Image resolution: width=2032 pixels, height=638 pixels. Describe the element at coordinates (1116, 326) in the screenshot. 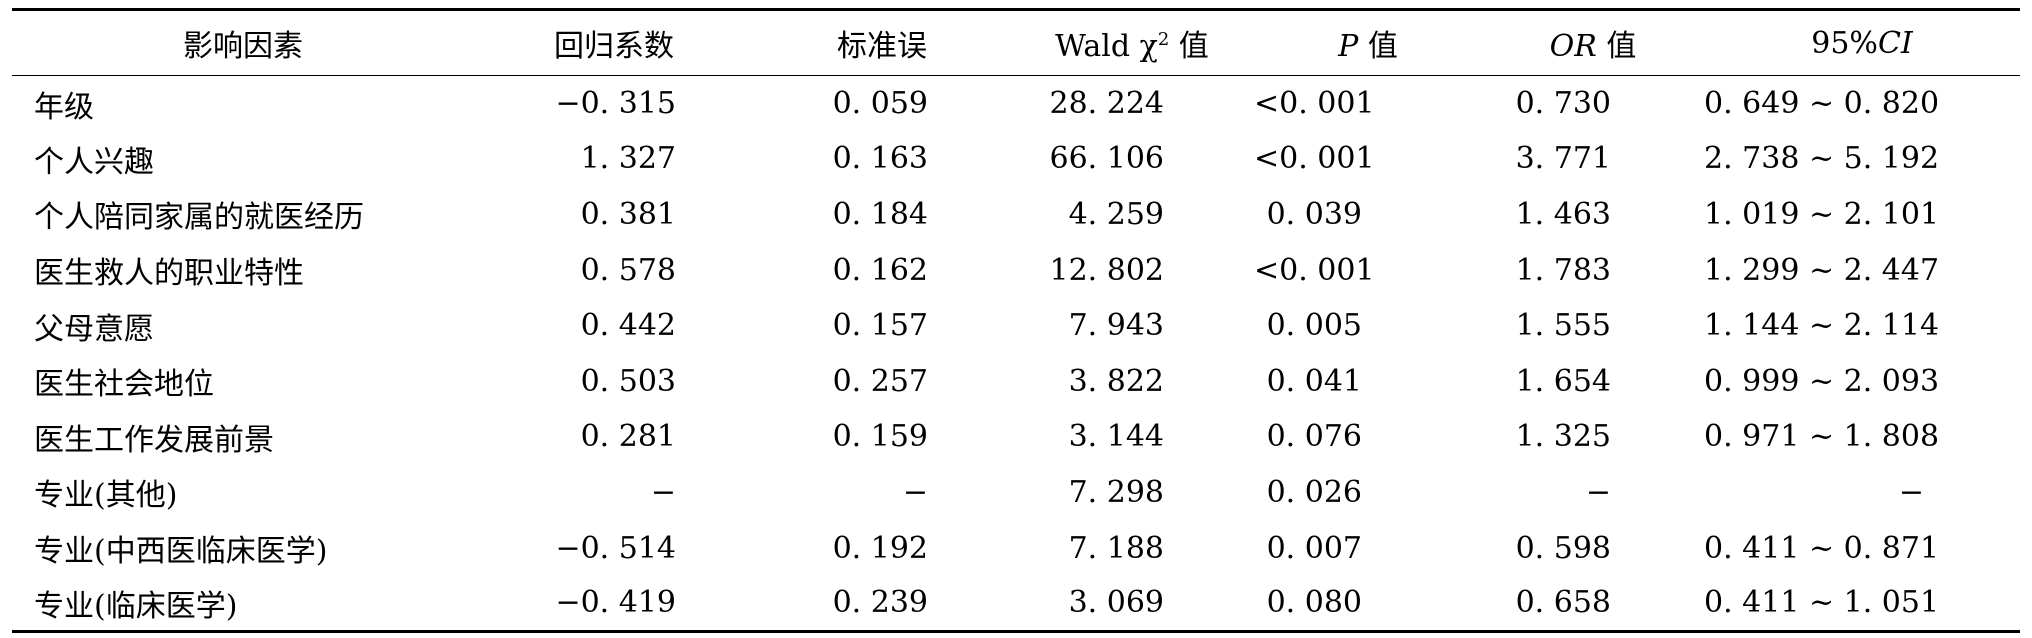

I see `cell-wald: 7. 943` at that location.